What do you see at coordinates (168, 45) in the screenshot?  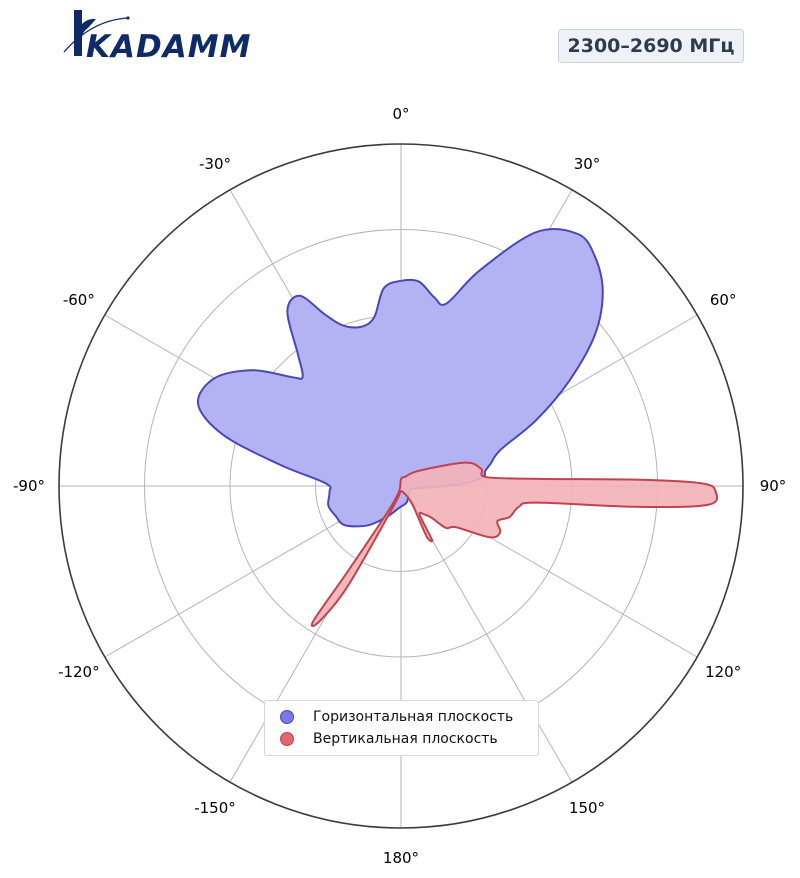 I see `logo-wordmark: KADAMM` at bounding box center [168, 45].